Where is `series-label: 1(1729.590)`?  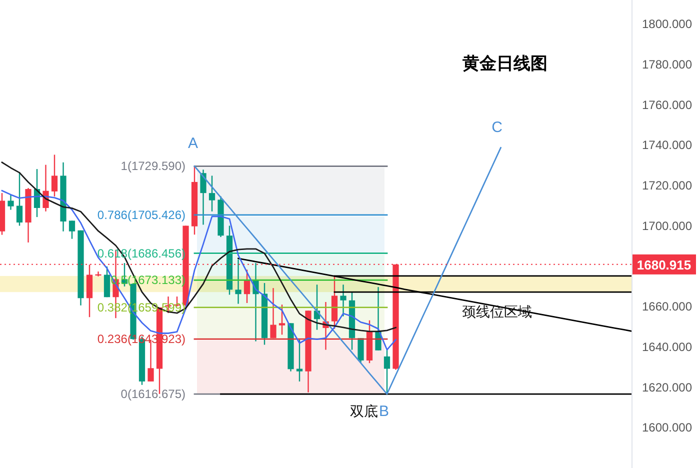
series-label: 1(1729.590) is located at coordinates (153, 166).